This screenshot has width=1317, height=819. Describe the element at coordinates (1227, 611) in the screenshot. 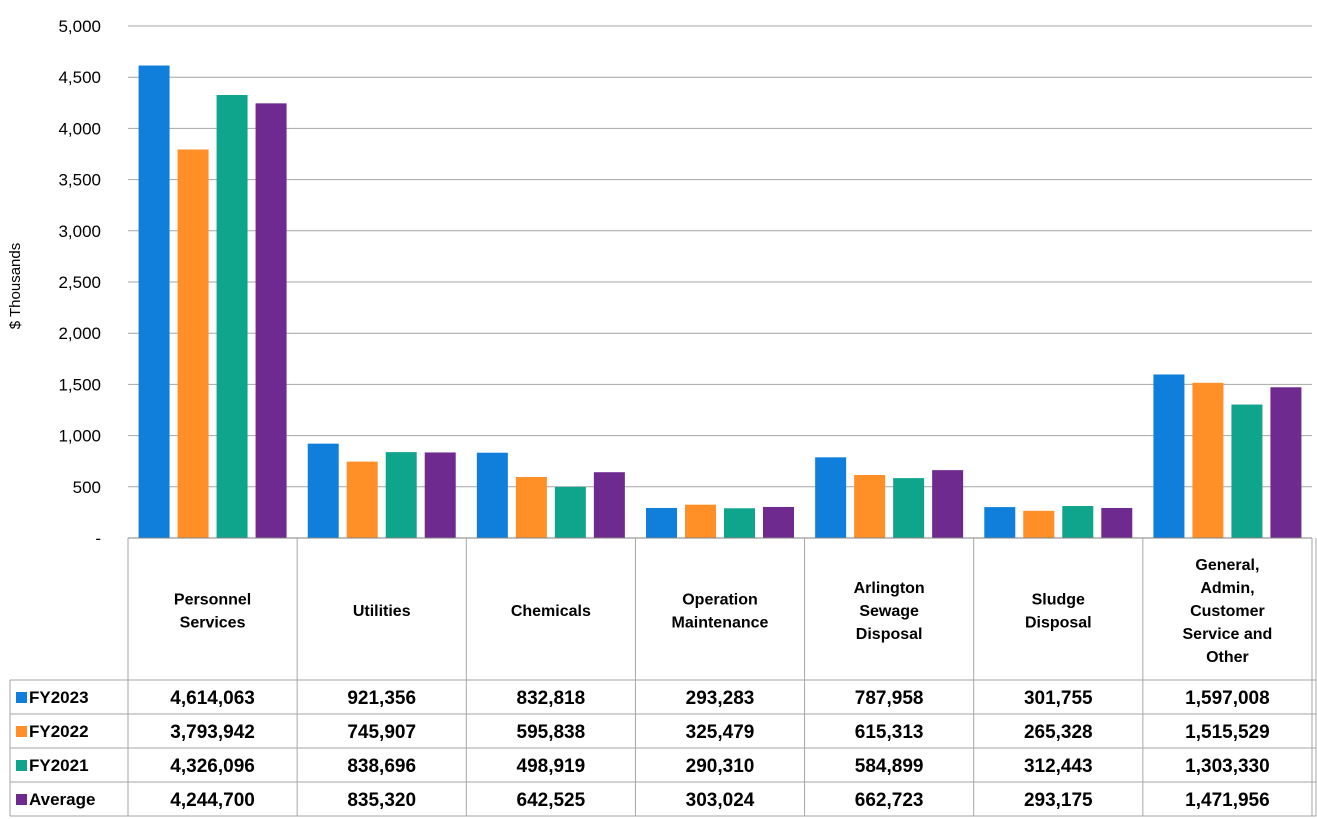

I see `category-label: Customer` at that location.